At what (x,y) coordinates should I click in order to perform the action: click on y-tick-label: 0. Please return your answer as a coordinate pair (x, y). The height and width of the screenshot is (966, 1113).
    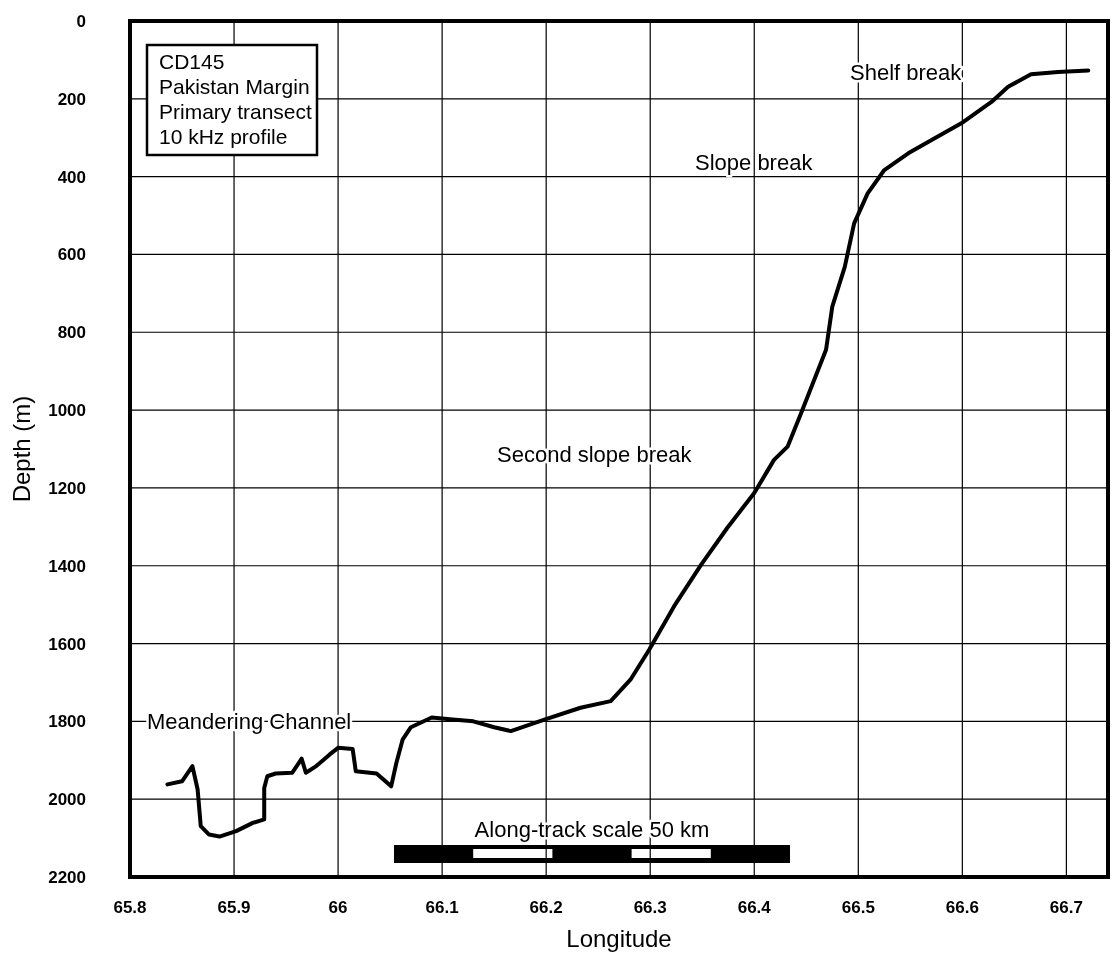
    Looking at the image, I should click on (81, 21).